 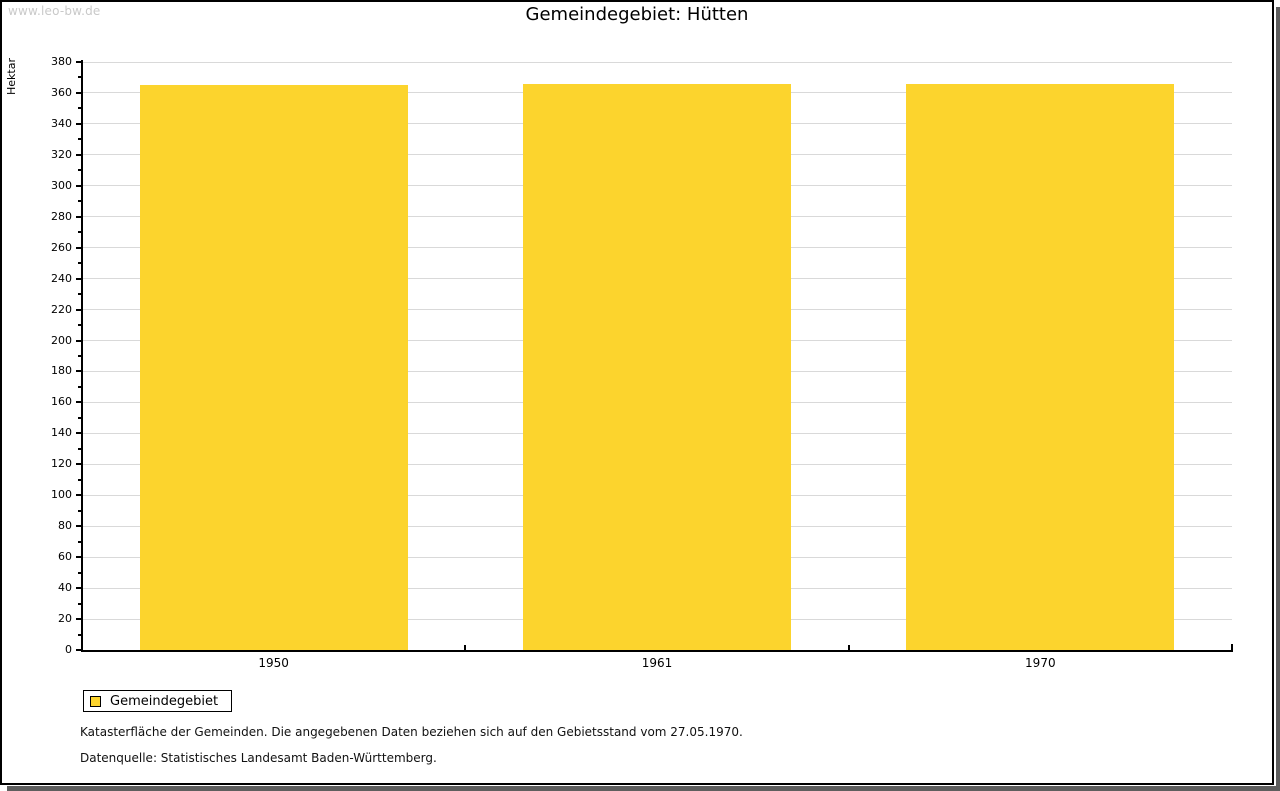 I want to click on y-tick-label: 60, so click(x=65, y=557).